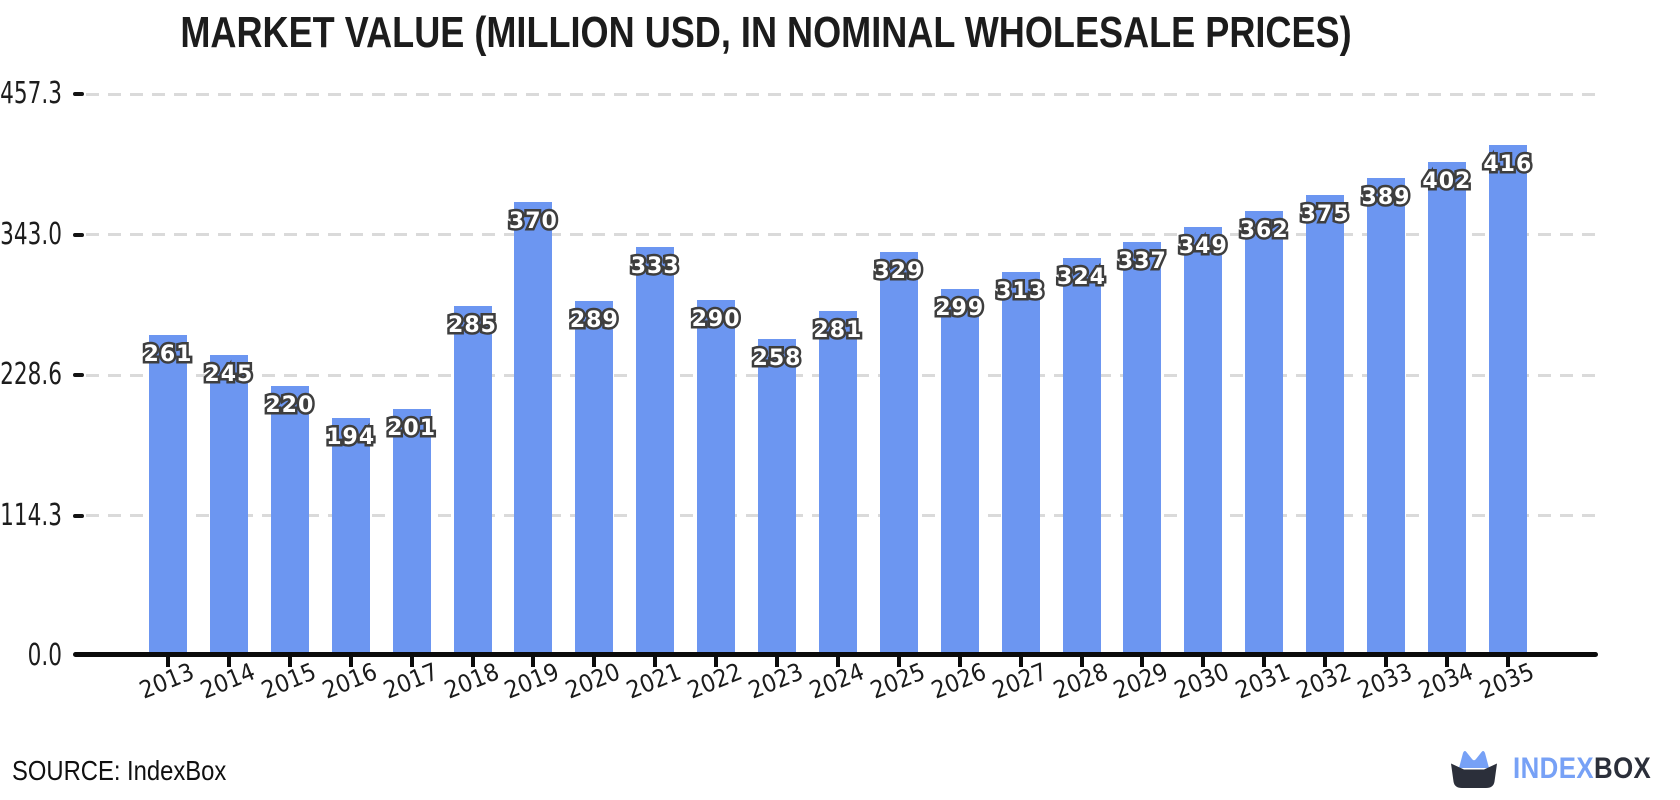 The width and height of the screenshot is (1680, 800). Describe the element at coordinates (78, 515) in the screenshot. I see `y-tick-mark-114.3` at that location.